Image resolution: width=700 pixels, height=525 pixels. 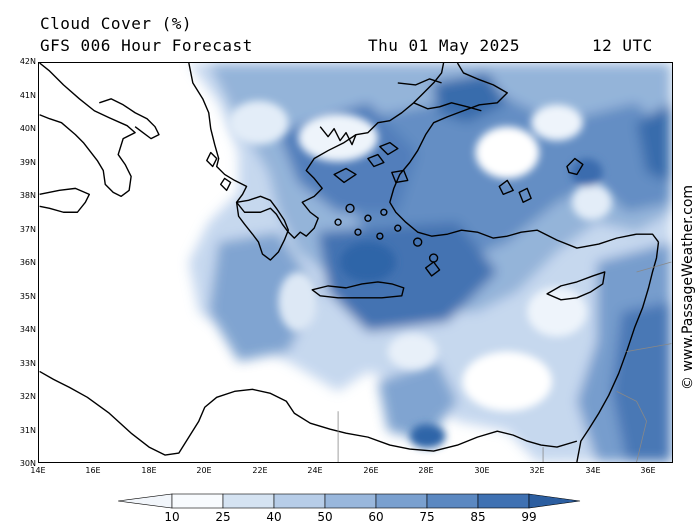 What do you see at coordinates (325, 517) in the screenshot?
I see `colorbar-tick: 50` at bounding box center [325, 517].